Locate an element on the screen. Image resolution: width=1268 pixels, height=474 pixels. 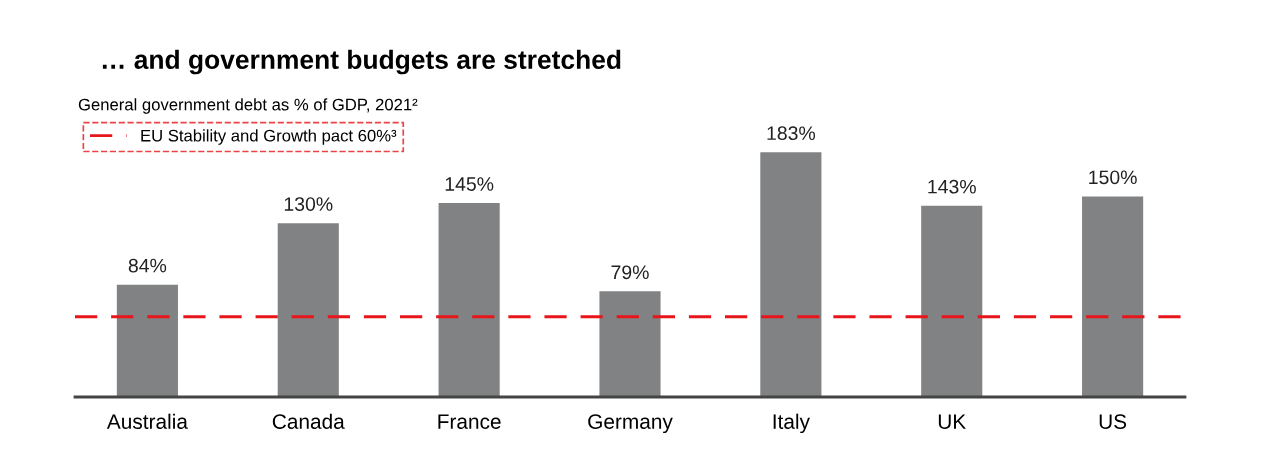
chart-title: … and government budgets are stretched is located at coordinates (361, 62).